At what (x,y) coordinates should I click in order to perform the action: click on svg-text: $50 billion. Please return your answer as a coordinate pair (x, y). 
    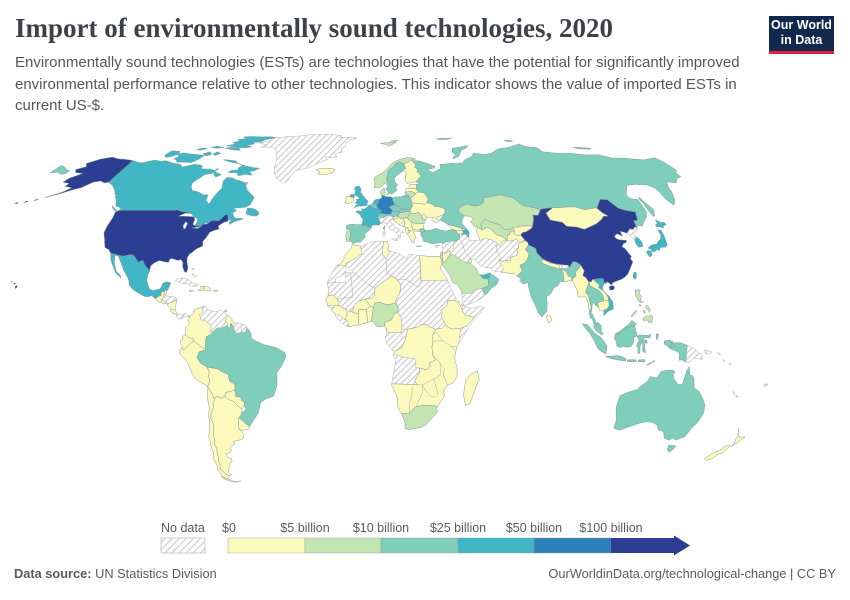
    Looking at the image, I should click on (534, 528).